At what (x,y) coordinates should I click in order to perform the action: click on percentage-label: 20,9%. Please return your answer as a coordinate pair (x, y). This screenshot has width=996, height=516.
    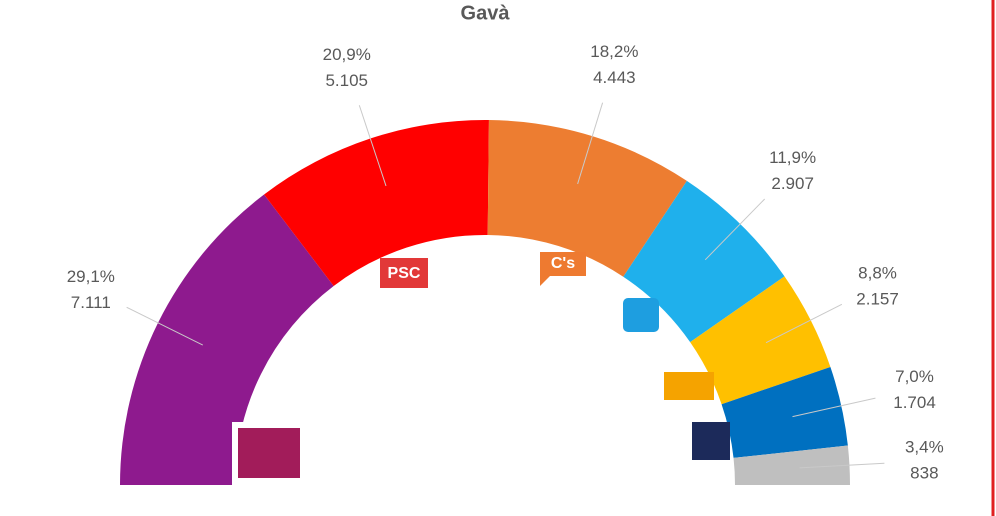
    Looking at the image, I should click on (347, 54).